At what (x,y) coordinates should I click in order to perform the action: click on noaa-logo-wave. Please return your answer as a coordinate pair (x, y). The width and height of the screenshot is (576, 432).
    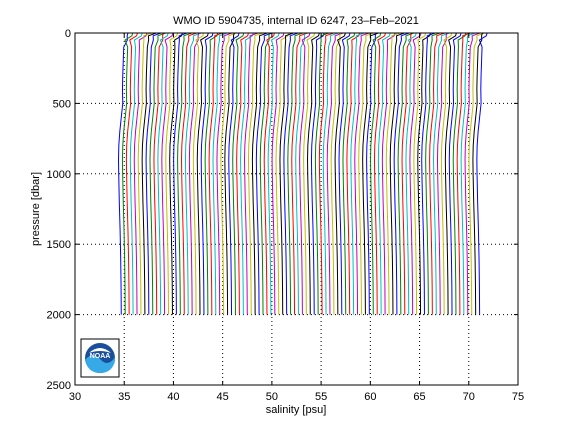
    Looking at the image, I should click on (100, 364).